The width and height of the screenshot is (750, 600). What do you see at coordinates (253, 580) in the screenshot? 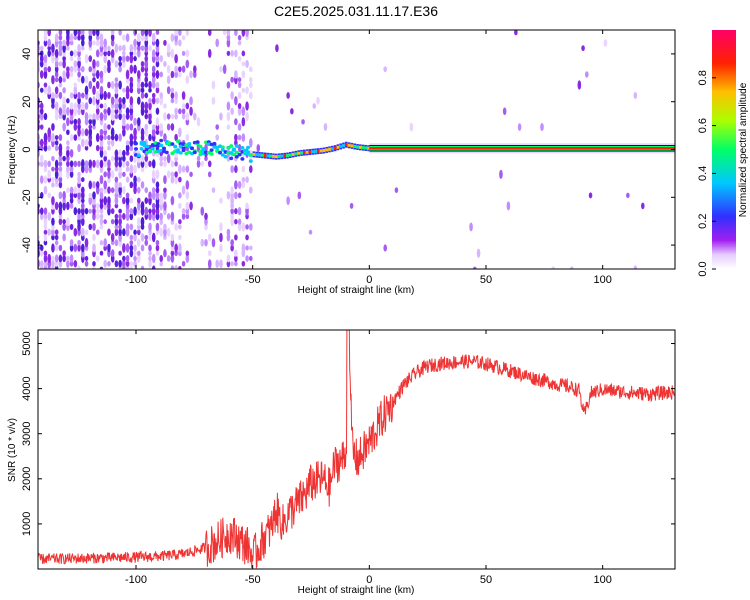
I see `x-tick-label: -50` at bounding box center [253, 580].